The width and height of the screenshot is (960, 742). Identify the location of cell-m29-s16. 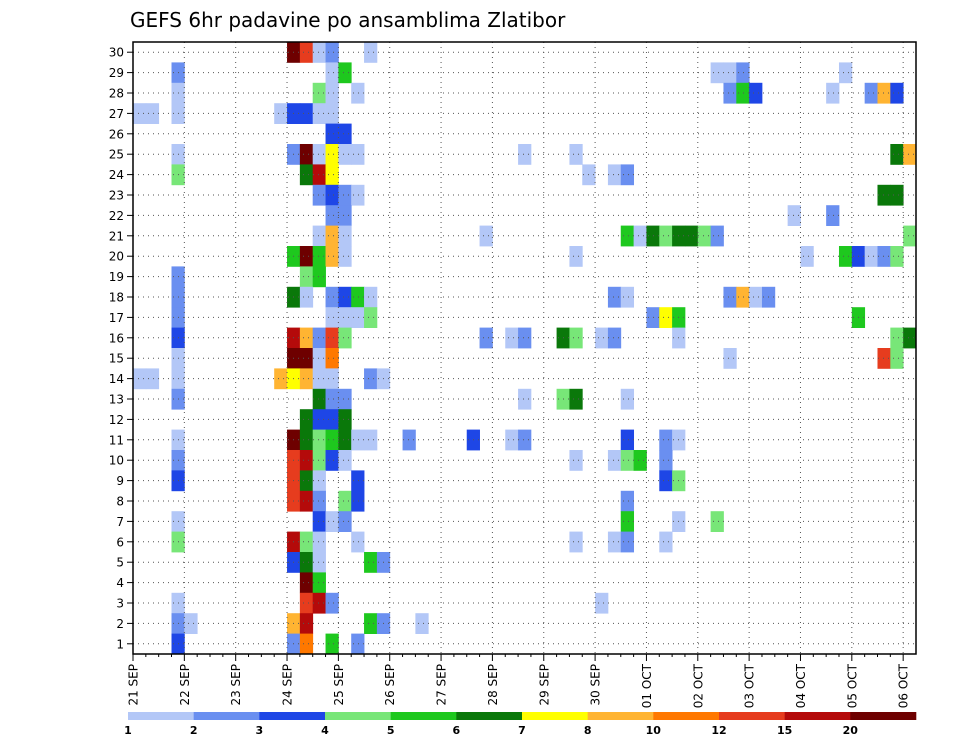
(345, 73).